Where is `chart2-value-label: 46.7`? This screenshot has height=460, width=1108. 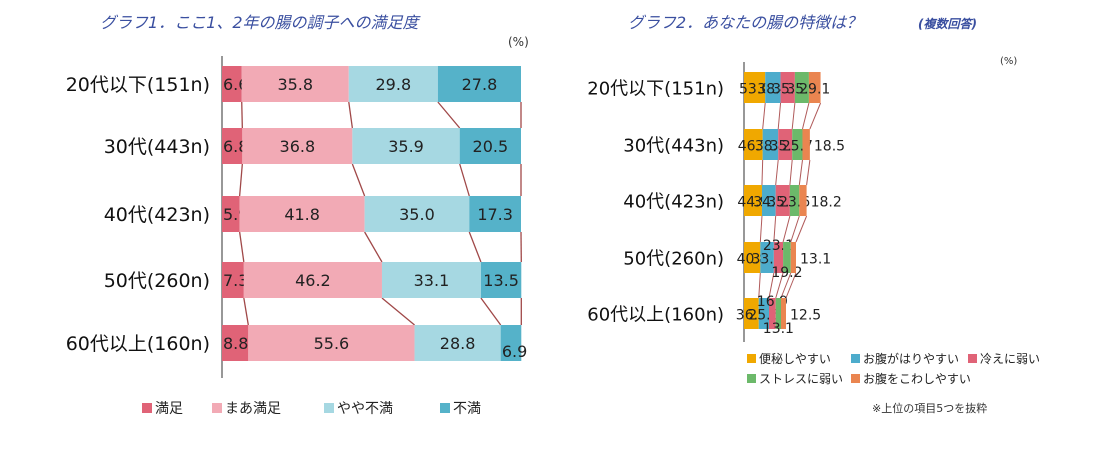
chart2-value-label: 46.7 is located at coordinates (753, 147).